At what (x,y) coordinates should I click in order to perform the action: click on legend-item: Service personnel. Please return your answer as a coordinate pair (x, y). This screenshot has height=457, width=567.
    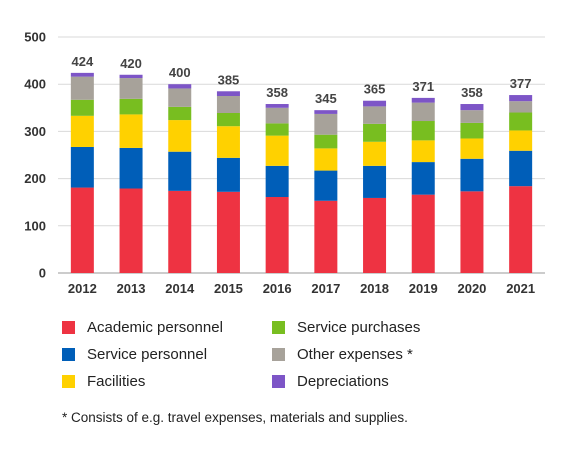
    Looking at the image, I should click on (167, 354).